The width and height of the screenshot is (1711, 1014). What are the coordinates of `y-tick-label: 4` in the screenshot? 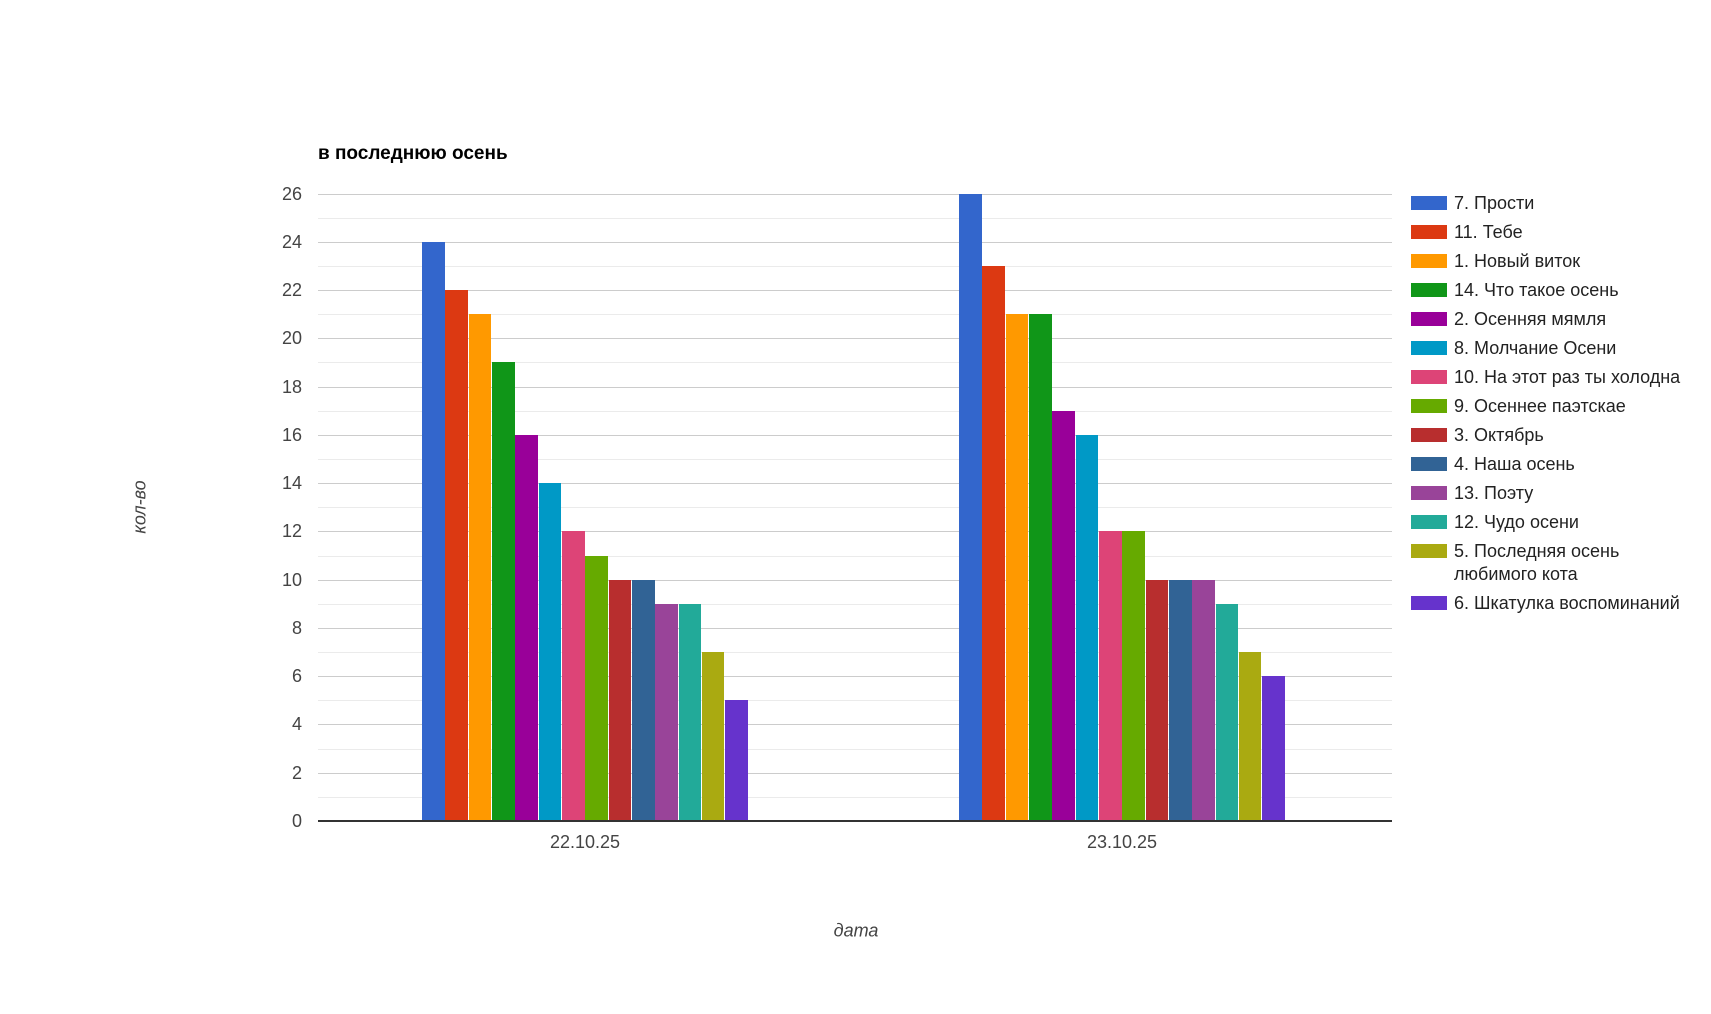 It's located at (296, 724).